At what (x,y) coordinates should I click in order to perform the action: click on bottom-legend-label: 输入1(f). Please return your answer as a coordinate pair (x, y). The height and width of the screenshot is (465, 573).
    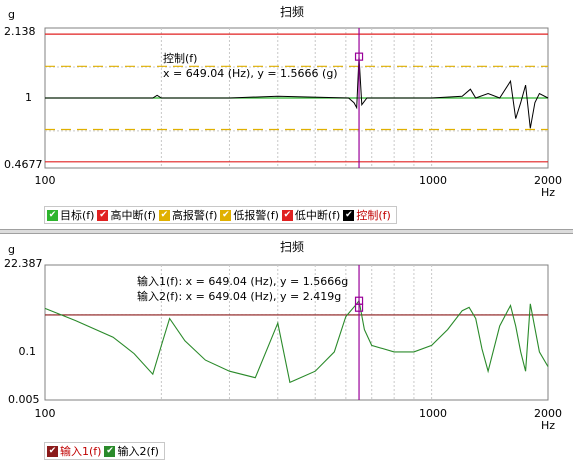
    Looking at the image, I should click on (81, 451).